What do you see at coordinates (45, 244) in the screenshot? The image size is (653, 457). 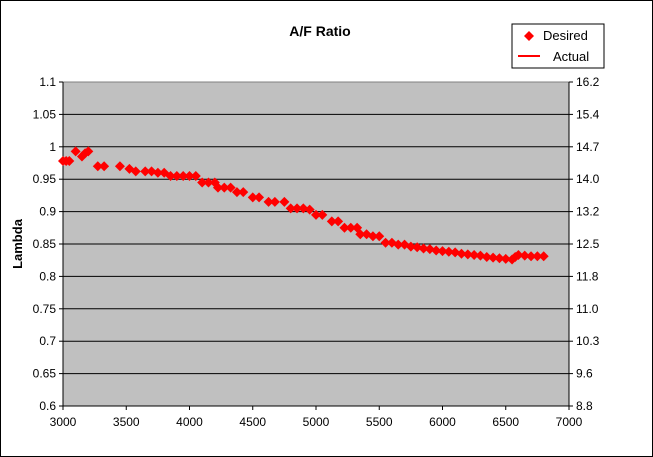 I see `y-tick-label: 0.85` at bounding box center [45, 244].